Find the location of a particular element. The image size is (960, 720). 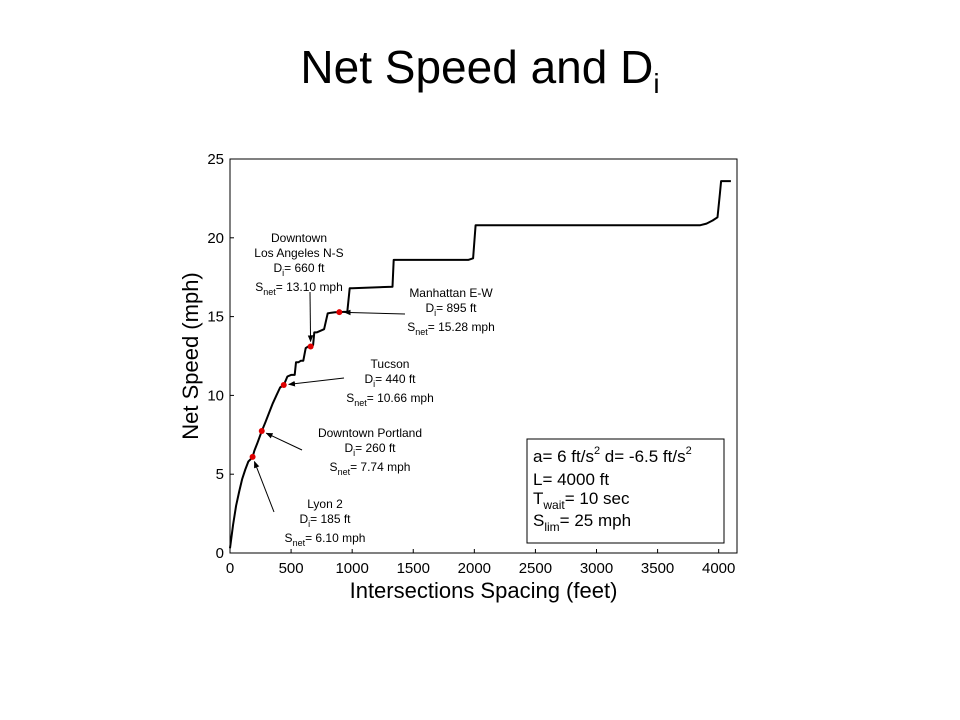

param-limit-symbol: S is located at coordinates (538, 520).